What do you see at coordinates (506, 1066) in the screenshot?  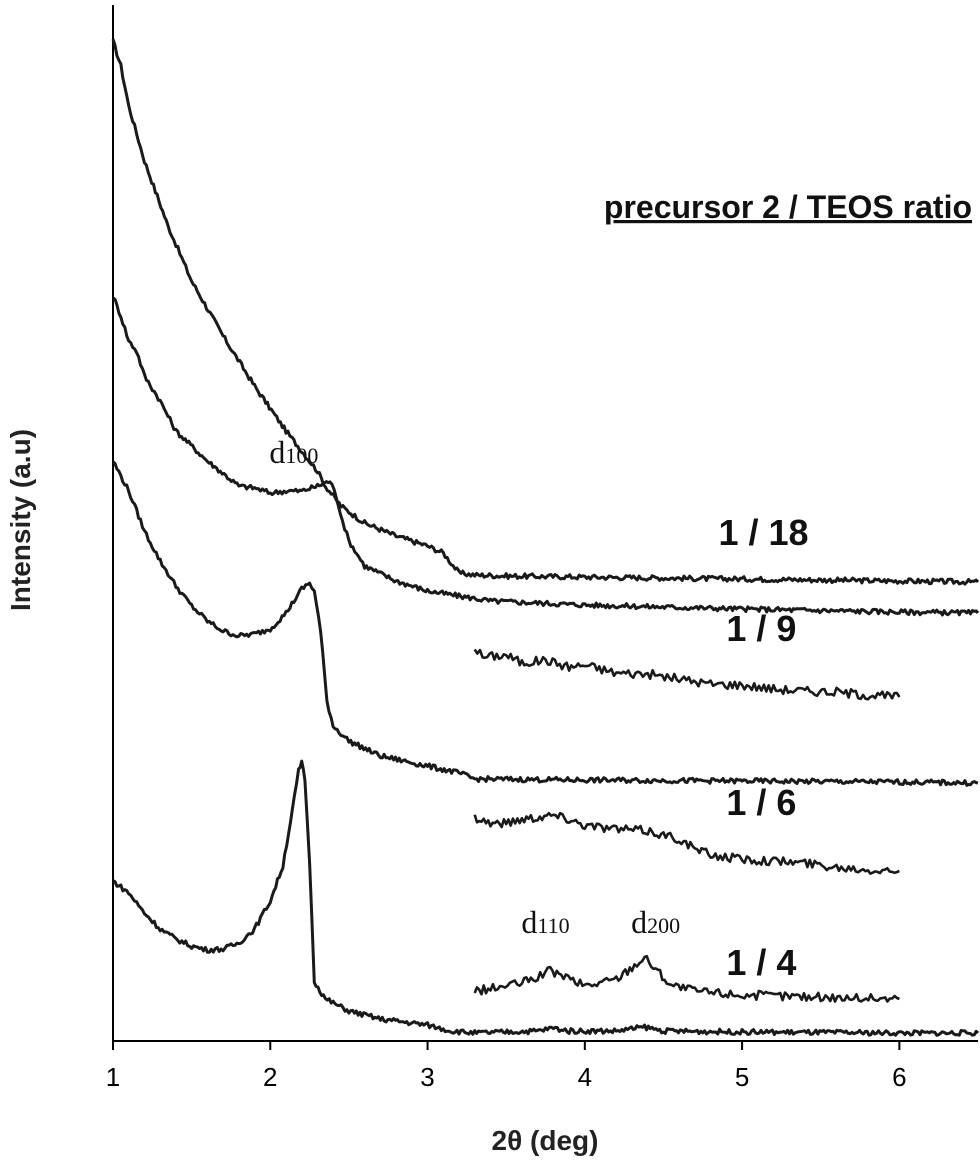 I see `x-axis-ticks: 1 2 3 4 5 6` at bounding box center [506, 1066].